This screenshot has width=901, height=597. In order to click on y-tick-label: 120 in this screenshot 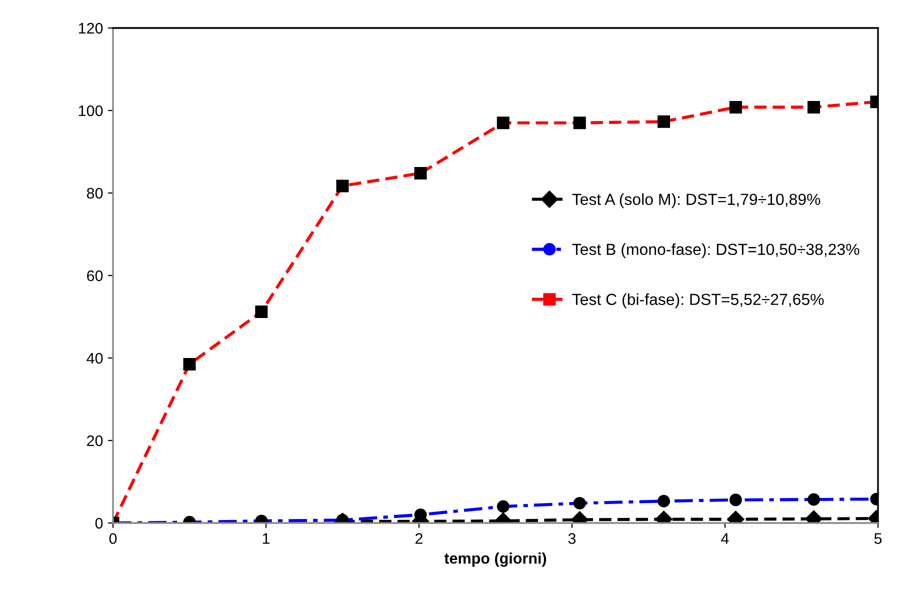, I will do `click(90, 28)`.